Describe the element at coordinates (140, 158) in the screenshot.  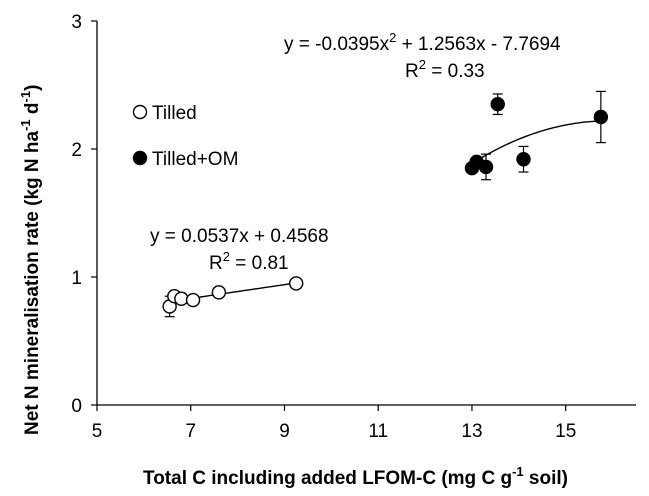
I see `legend-marker-tilledom` at that location.